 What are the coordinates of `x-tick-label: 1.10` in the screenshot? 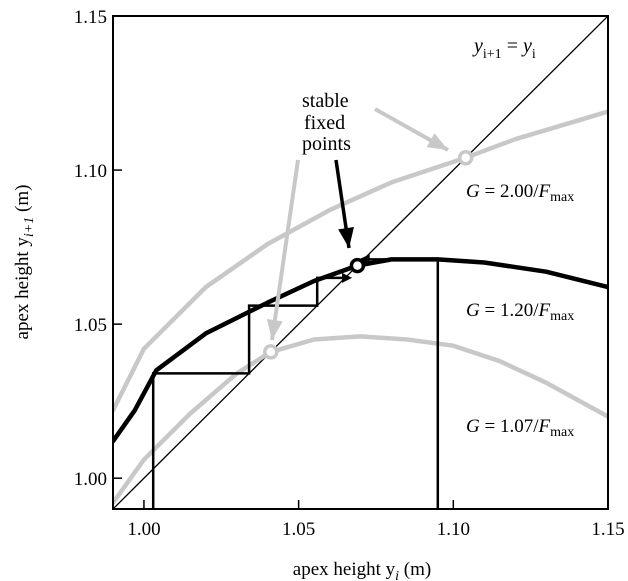 It's located at (453, 529).